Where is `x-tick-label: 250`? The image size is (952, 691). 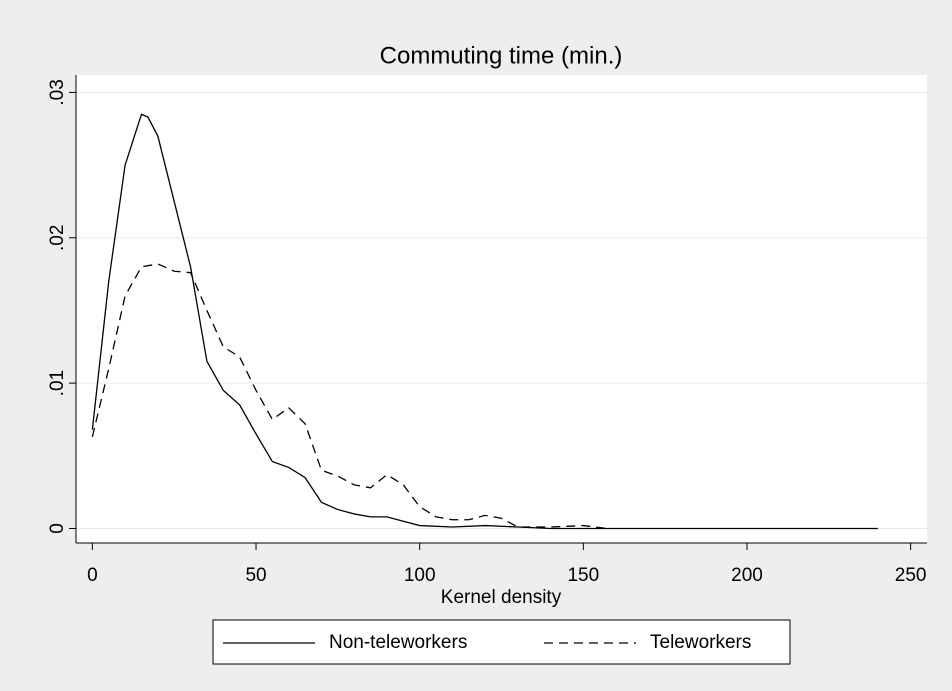
x-tick-label: 250 is located at coordinates (911, 575).